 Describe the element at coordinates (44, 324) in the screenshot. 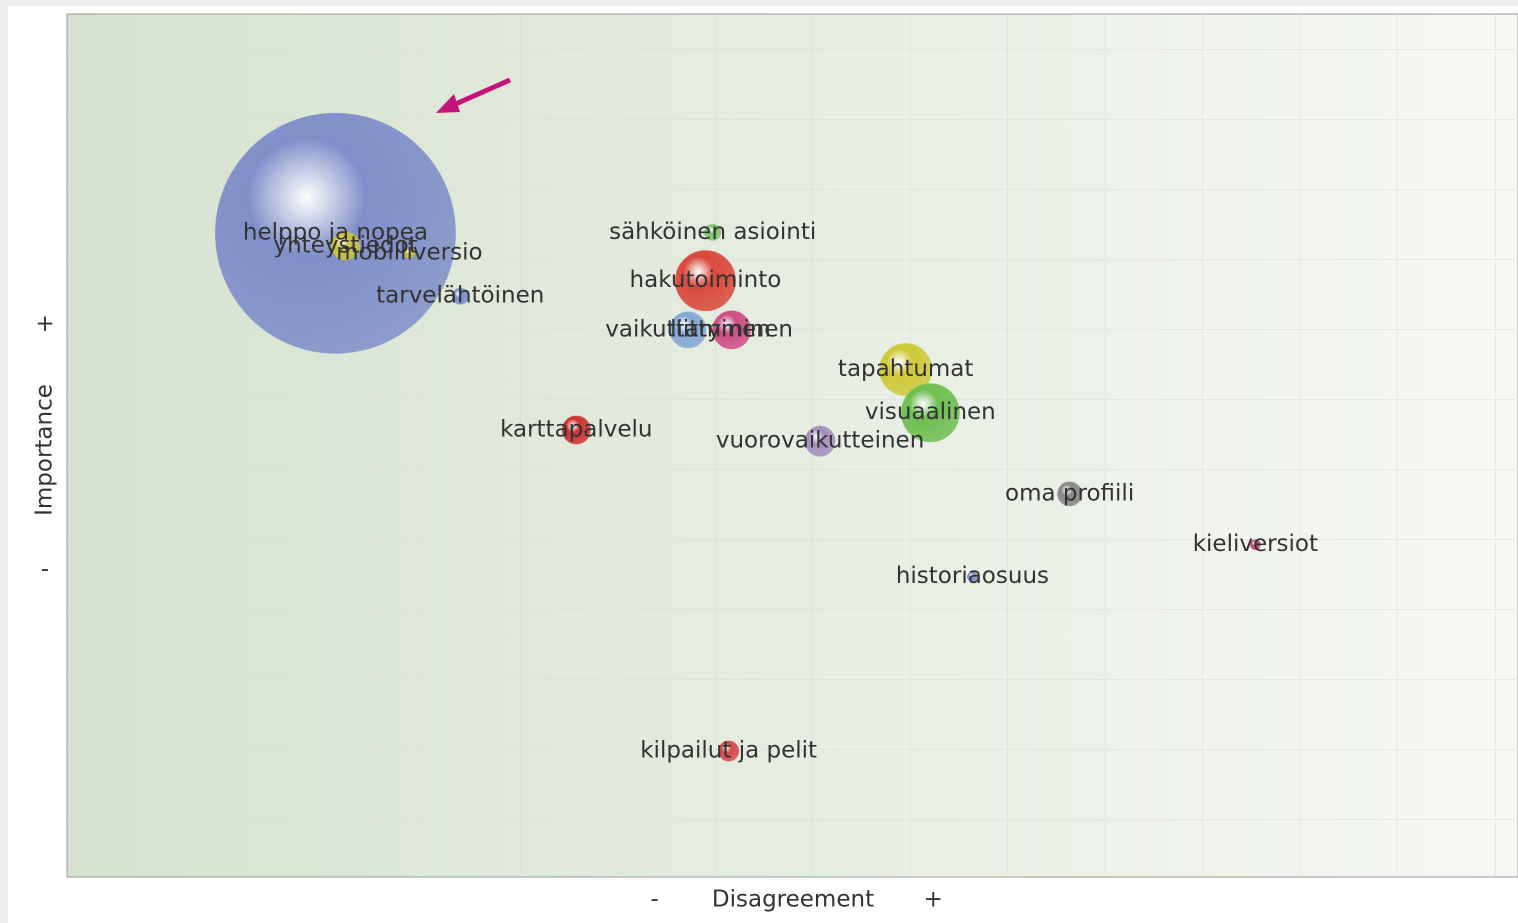

I see `y-tick-label: +` at that location.